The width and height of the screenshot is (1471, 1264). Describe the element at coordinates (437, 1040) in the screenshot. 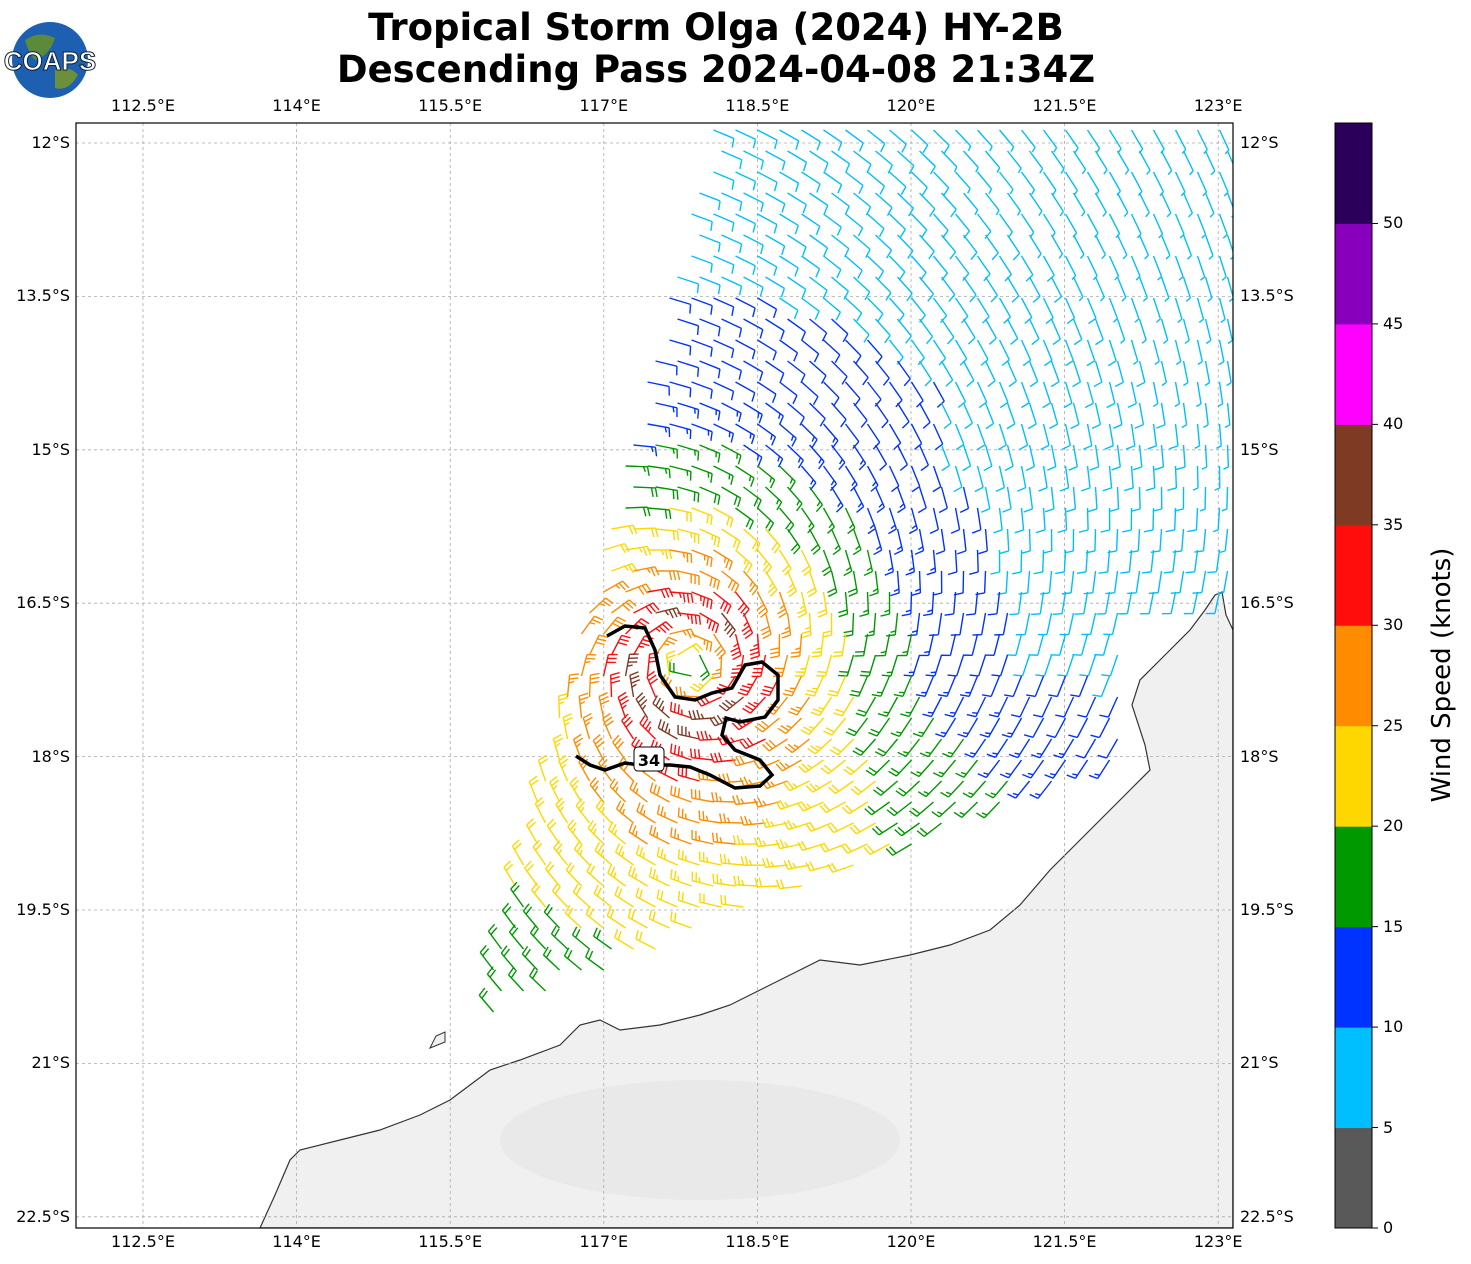

I see `island` at that location.